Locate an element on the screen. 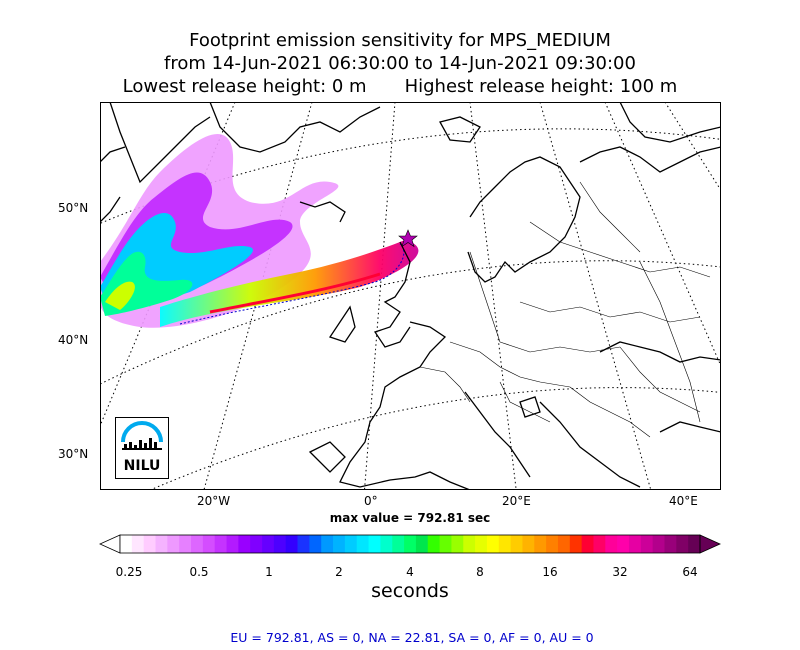 This screenshot has width=800, height=650. max-value-label: max value = 792.81 sec is located at coordinates (410, 518).